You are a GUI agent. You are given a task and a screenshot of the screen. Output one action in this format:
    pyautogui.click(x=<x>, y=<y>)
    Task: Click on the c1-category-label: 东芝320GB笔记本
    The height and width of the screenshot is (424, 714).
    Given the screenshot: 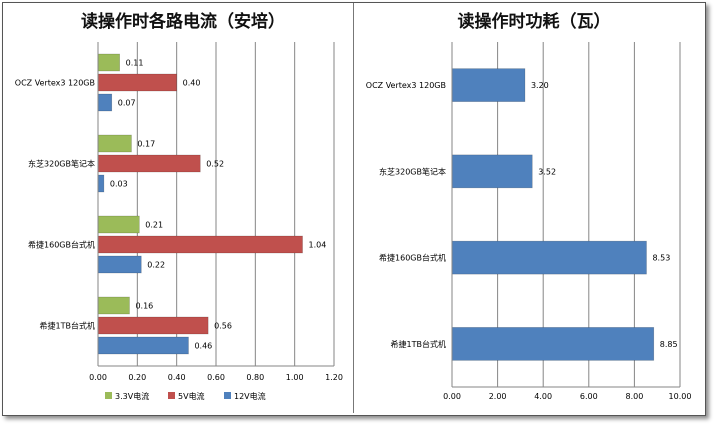 What is the action you would take?
    pyautogui.click(x=61, y=164)
    